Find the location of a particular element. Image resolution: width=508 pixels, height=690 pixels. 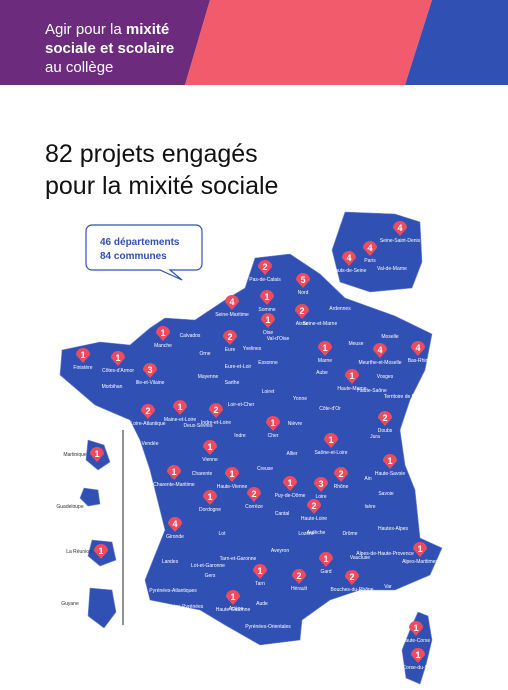

marker: 1 Puy-de-Dôme is located at coordinates (290, 487).